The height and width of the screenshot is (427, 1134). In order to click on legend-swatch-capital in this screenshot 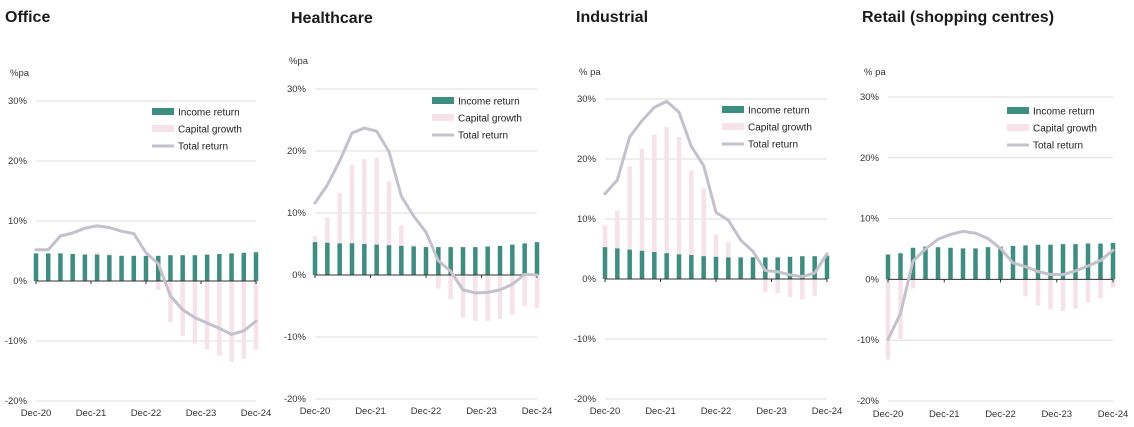, I will do `click(443, 117)`.